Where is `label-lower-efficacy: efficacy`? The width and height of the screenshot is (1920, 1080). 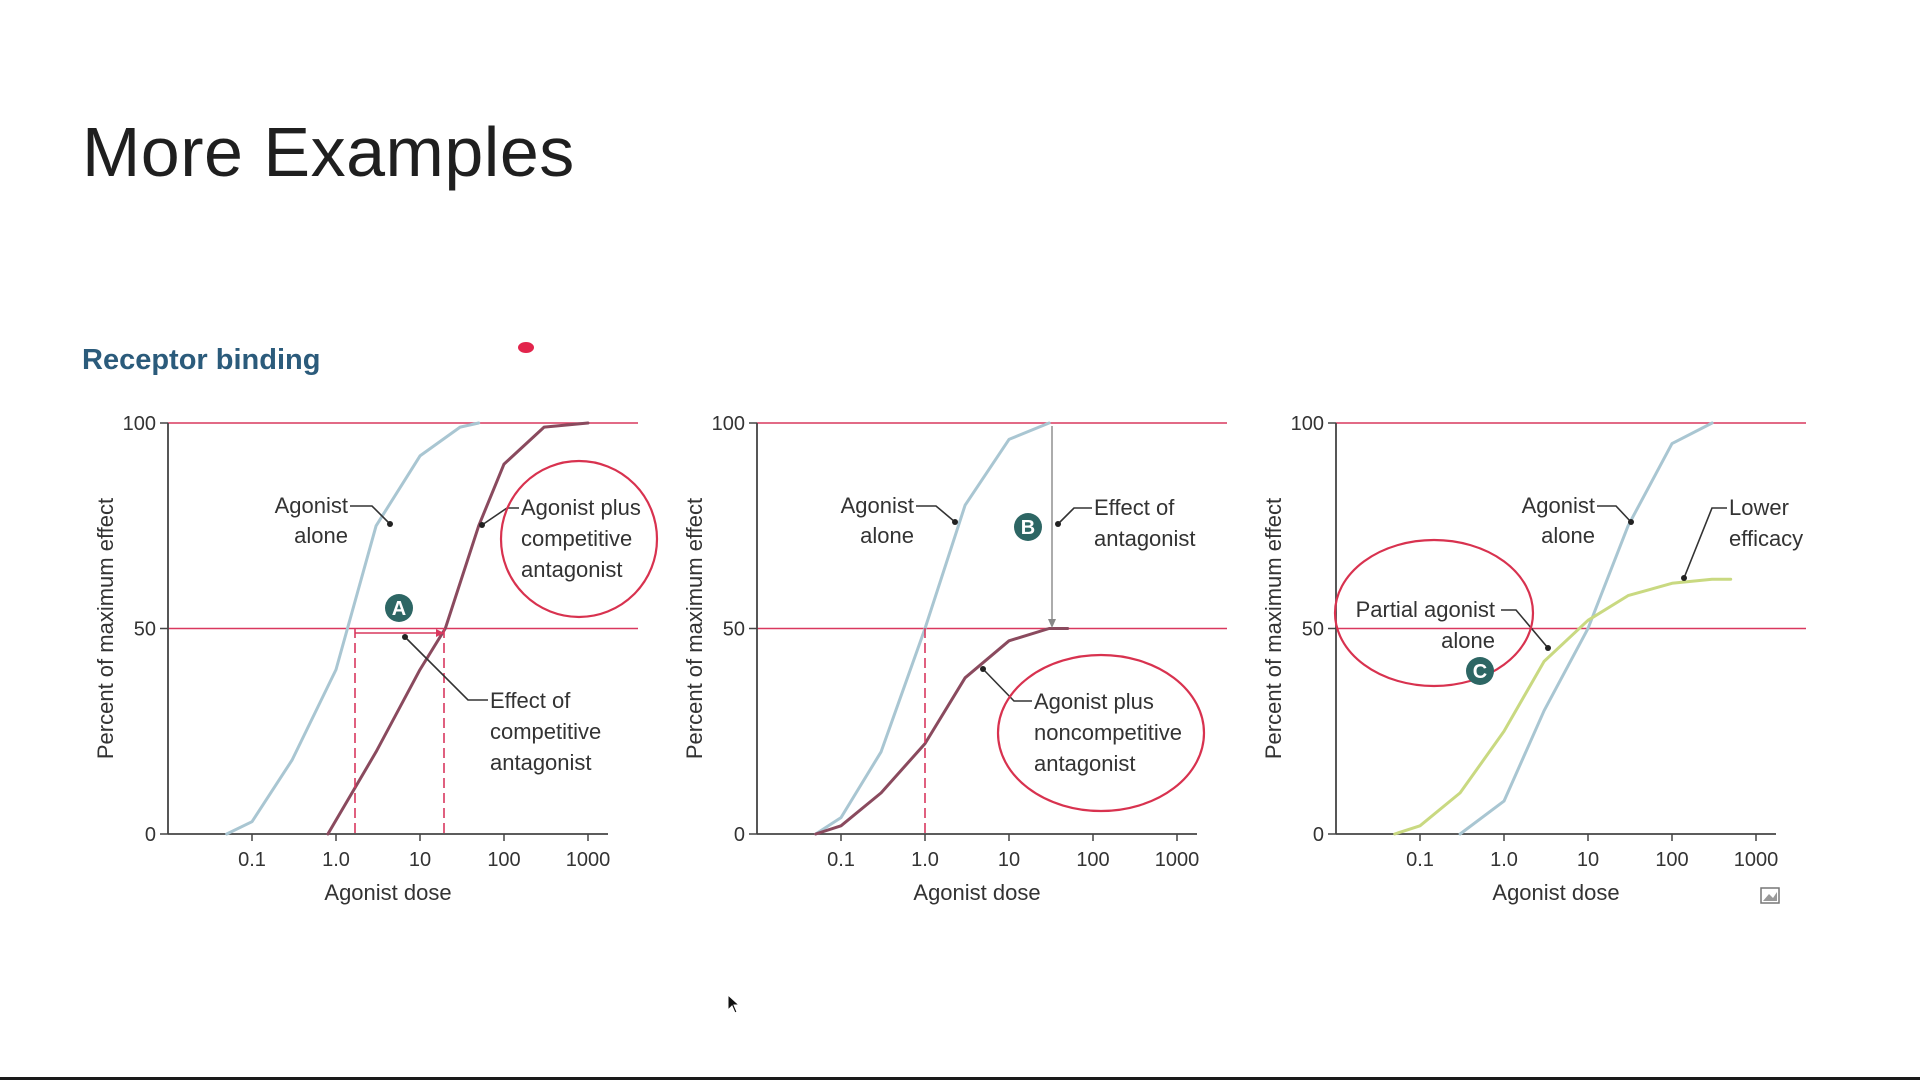
label-lower-efficacy: efficacy is located at coordinates (1766, 538).